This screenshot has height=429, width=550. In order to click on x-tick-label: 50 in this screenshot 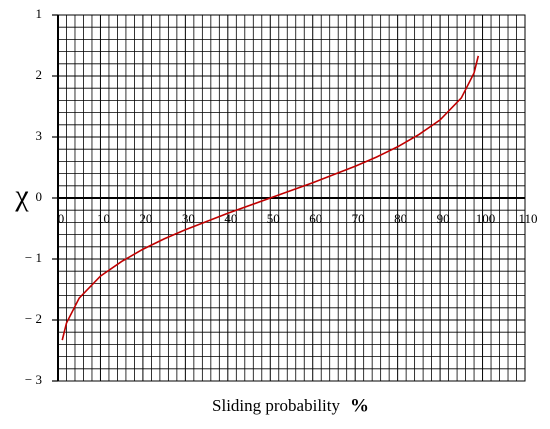, I will do `click(273, 218)`.